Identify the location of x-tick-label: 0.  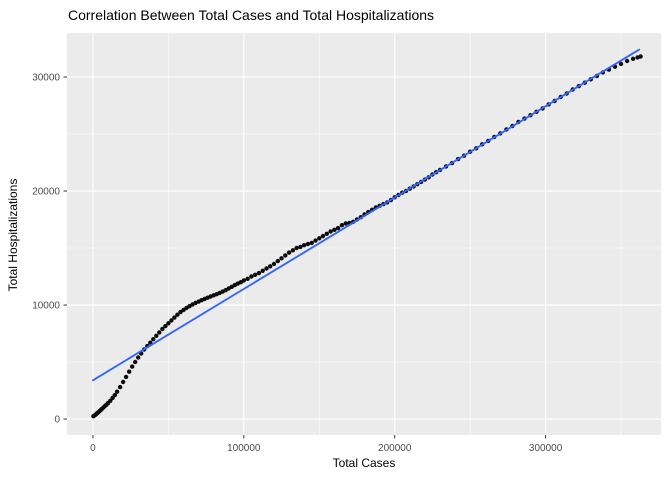
(93, 448).